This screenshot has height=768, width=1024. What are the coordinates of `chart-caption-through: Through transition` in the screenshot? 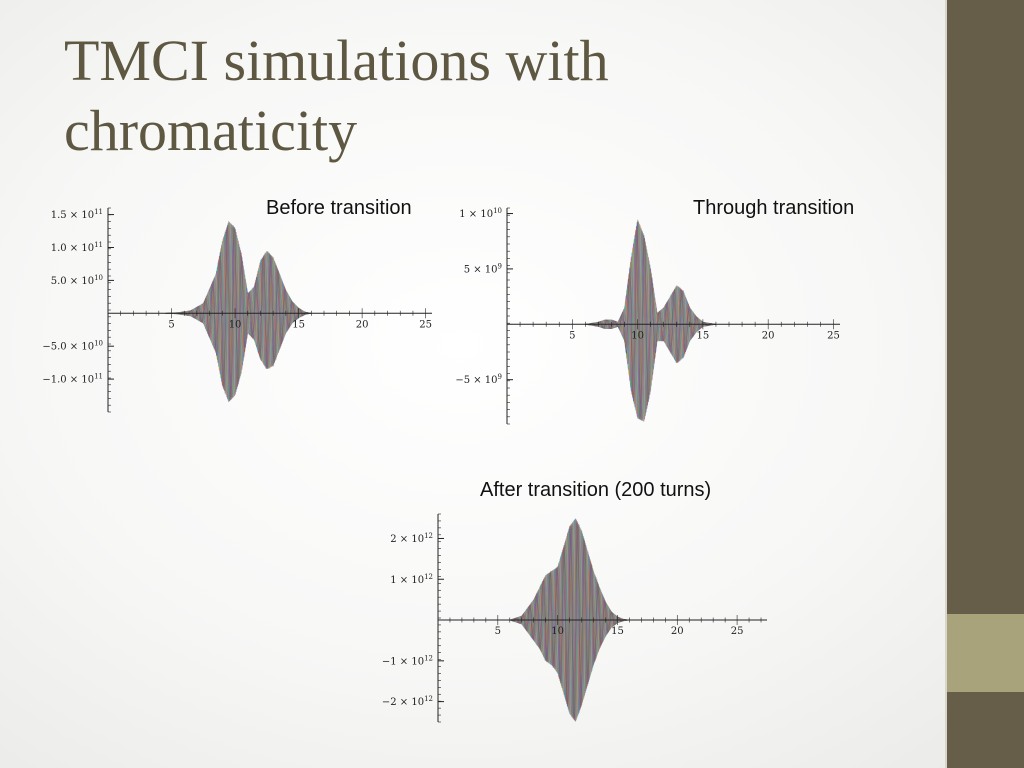 It's located at (774, 208).